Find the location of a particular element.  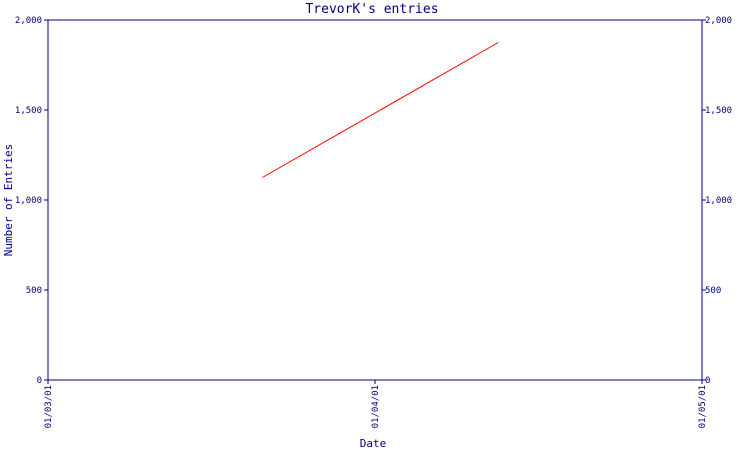

x-axis: 01/03/01 01/04/01 01/05/01 is located at coordinates (376, 404).